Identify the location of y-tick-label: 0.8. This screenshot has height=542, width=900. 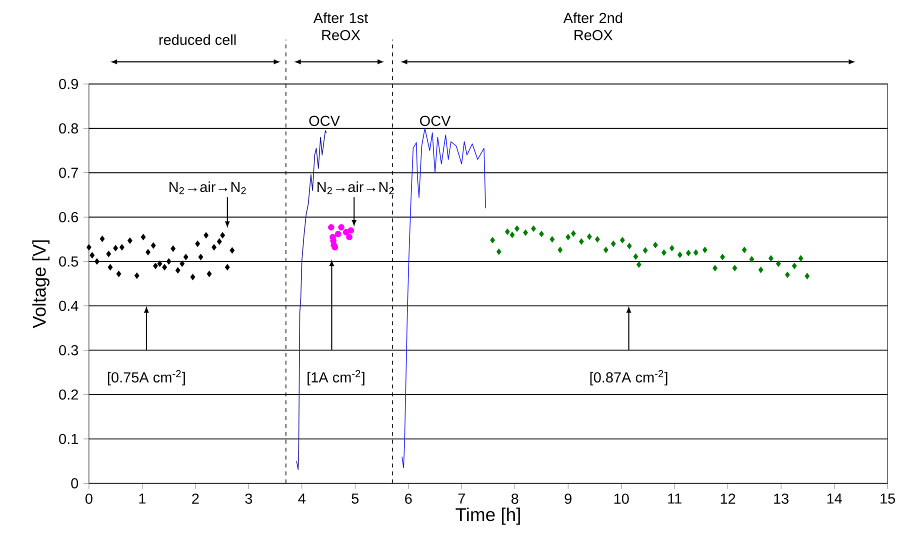
(68, 128).